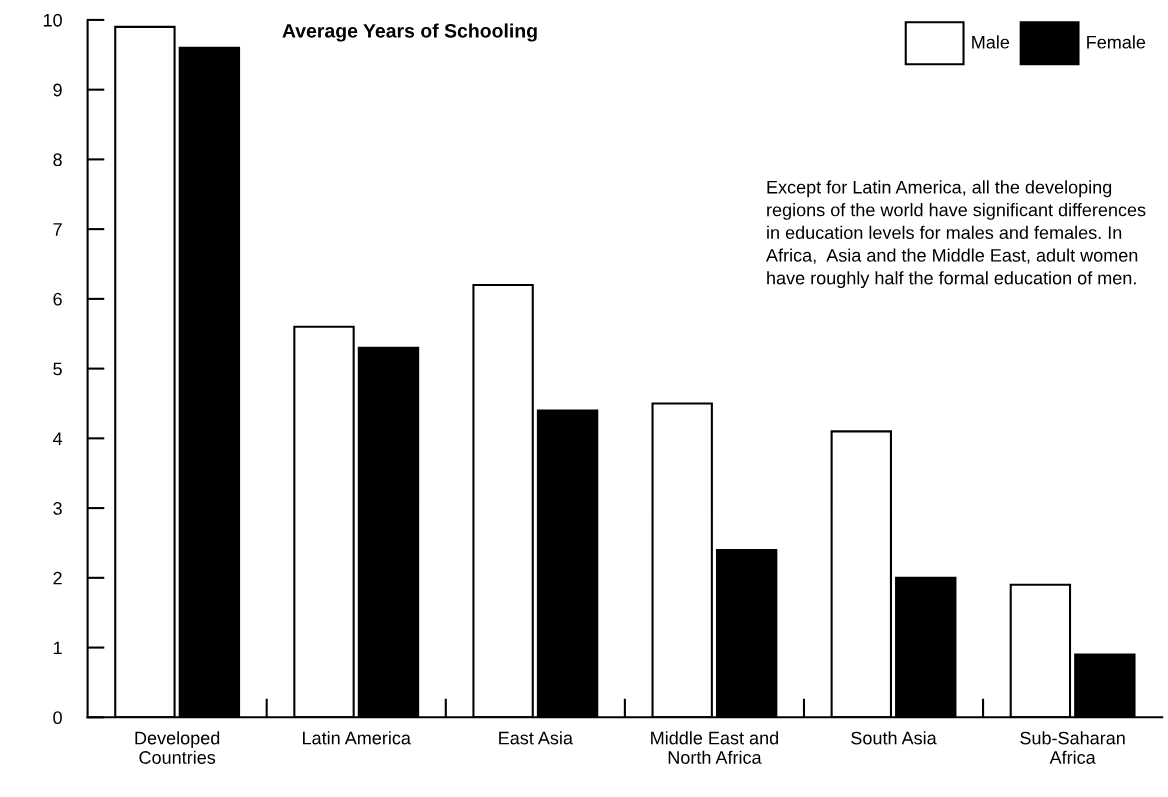  Describe the element at coordinates (52, 20) in the screenshot. I see `y-tick-label: 10` at that location.